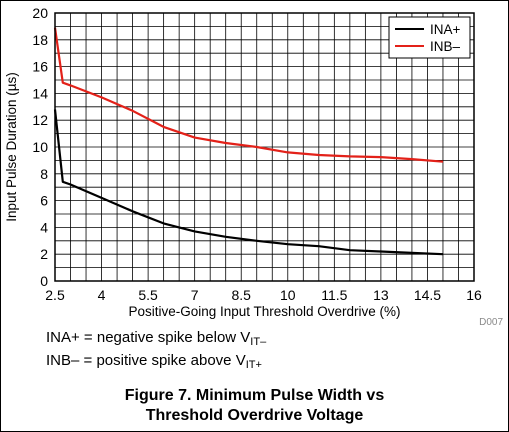  Describe the element at coordinates (102, 295) in the screenshot. I see `x-tick-label: 4` at that location.